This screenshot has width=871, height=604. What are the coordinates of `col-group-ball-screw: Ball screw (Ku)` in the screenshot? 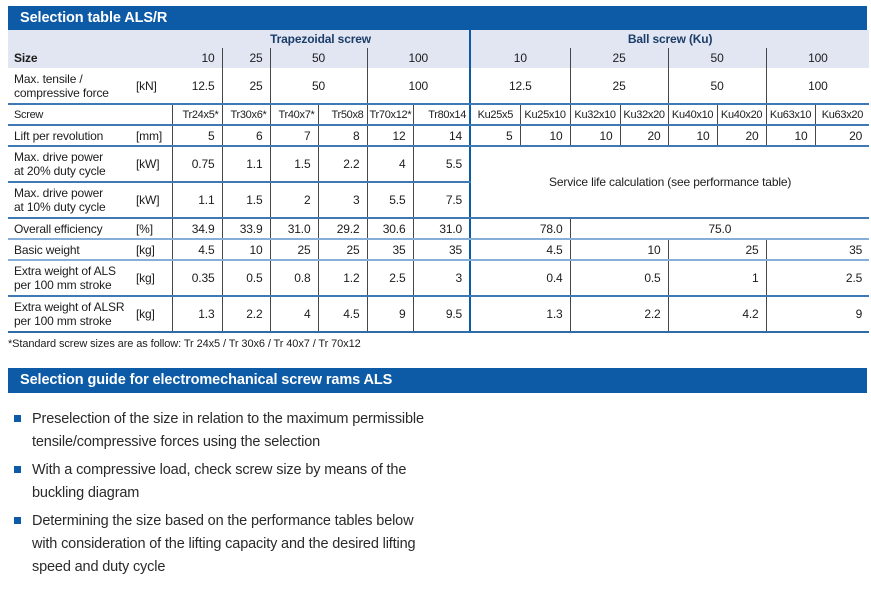 It's located at (669, 39).